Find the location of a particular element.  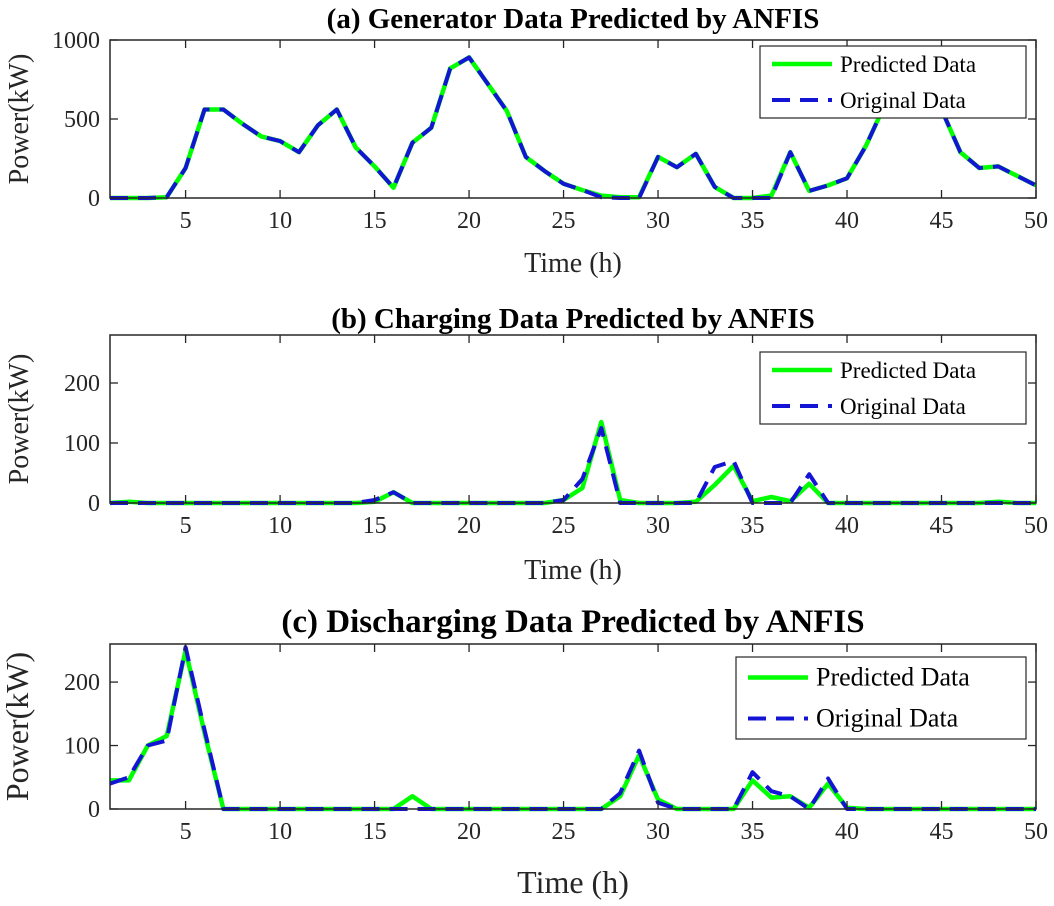

chart-title: (c) Discharging Data Predicted by ANFIS is located at coordinates (572, 622).